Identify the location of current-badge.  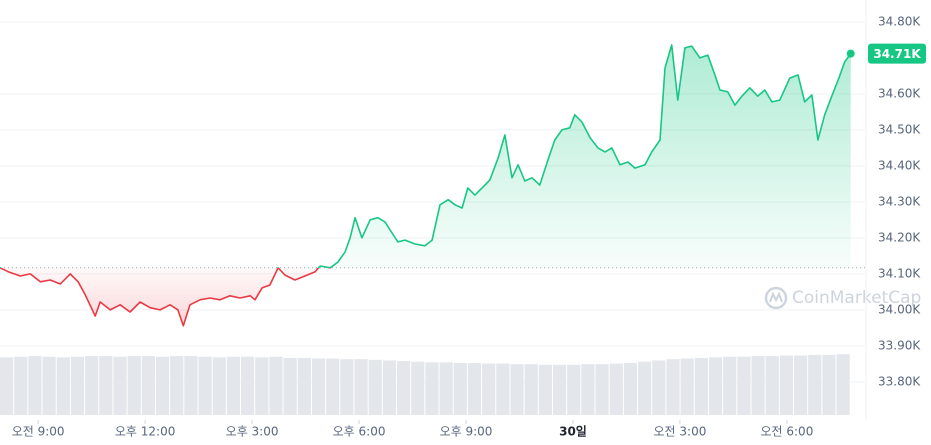
(897, 53).